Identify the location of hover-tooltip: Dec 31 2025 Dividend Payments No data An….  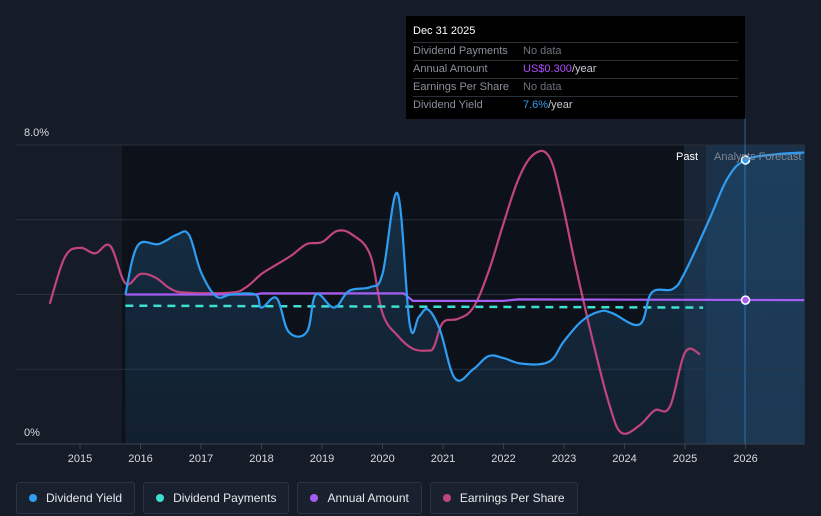
(575, 67).